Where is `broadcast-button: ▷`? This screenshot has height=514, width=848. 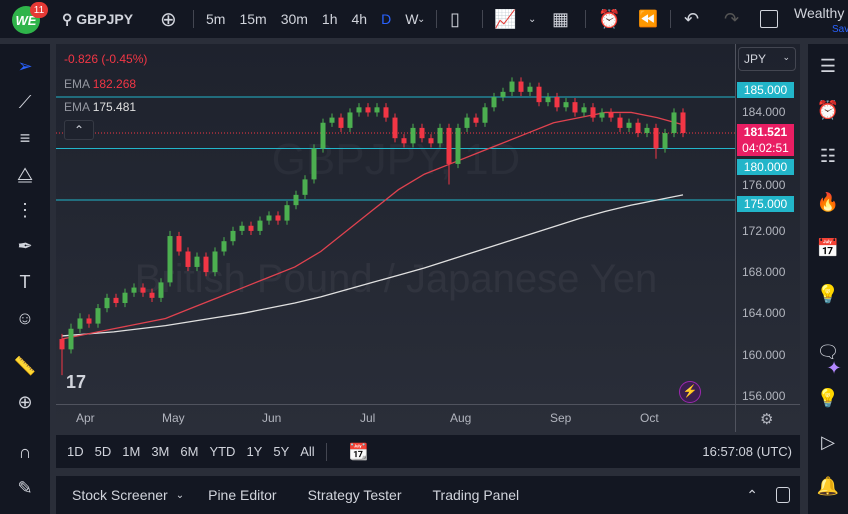
broadcast-button: ▷ is located at coordinates (828, 442).